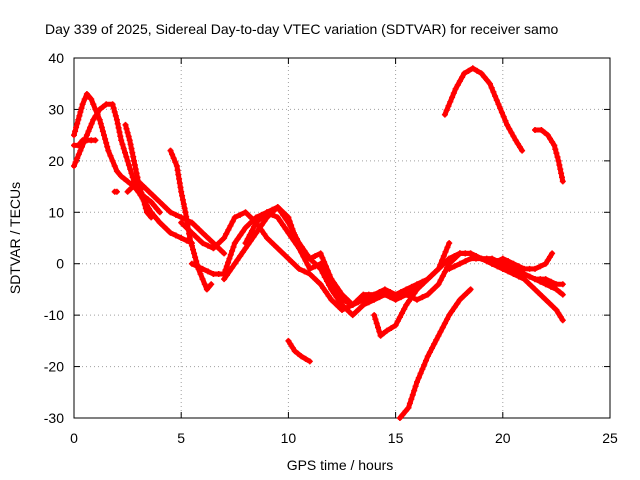  I want to click on data-trace, so click(326, 263).